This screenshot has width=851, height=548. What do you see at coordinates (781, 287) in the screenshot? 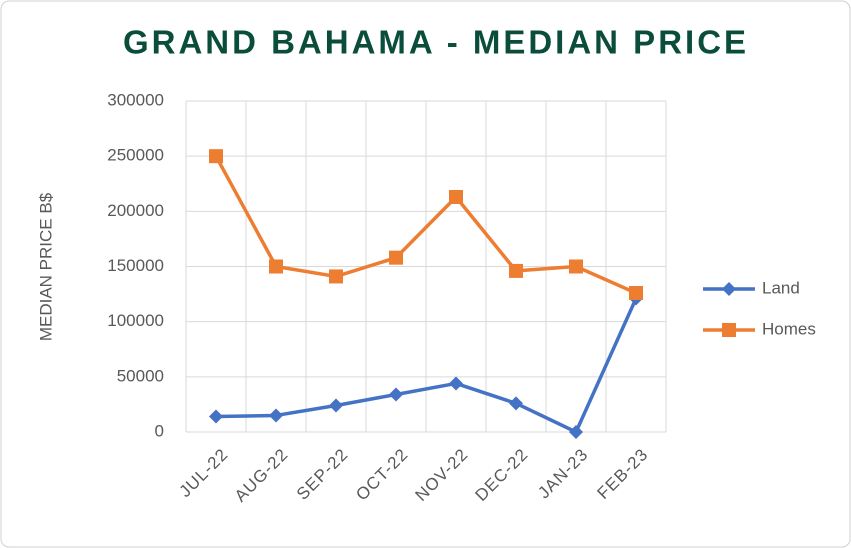
I see `legend-label: Land` at bounding box center [781, 287].